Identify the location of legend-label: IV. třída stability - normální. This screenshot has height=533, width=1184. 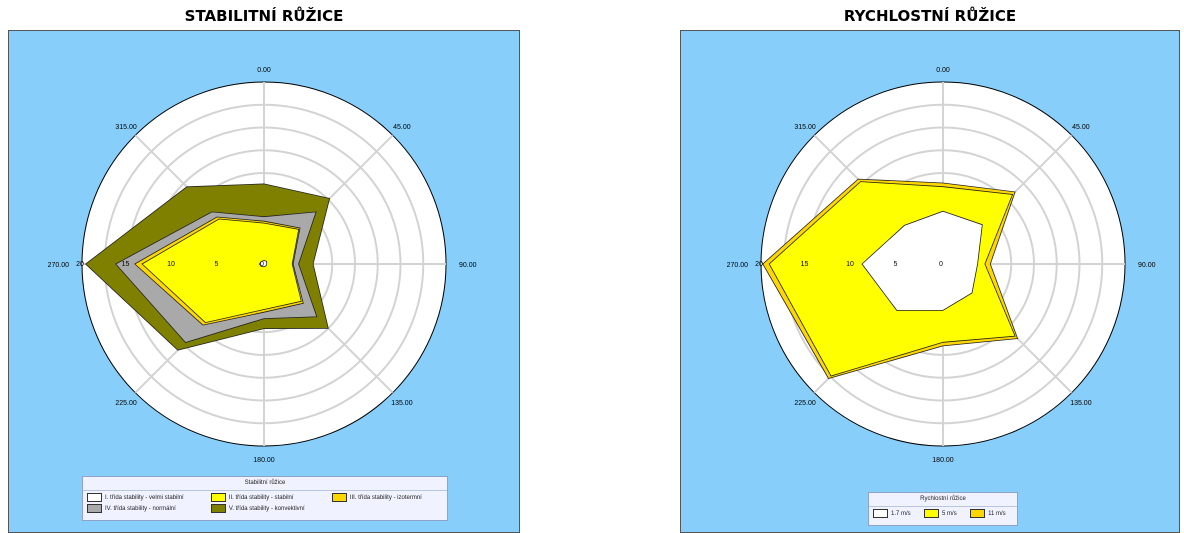
(140, 508).